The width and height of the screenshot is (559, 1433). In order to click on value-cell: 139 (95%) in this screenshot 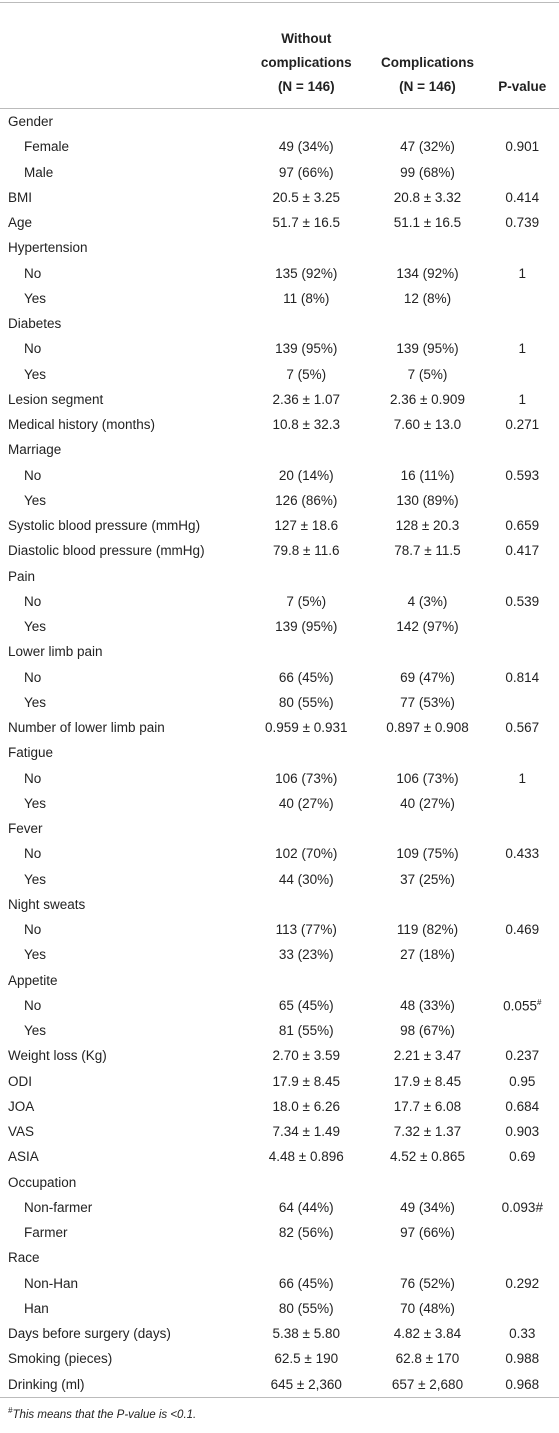, I will do `click(427, 349)`.